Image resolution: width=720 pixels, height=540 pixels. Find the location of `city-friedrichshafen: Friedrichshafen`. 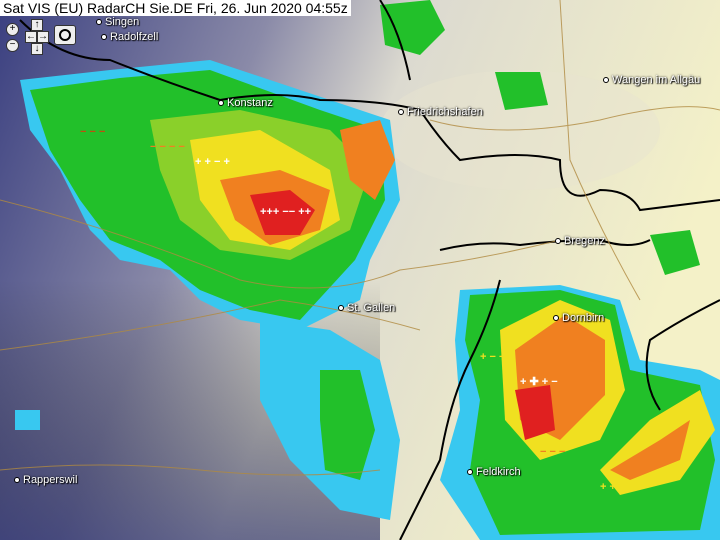

city-friedrichshafen: Friedrichshafen is located at coordinates (440, 112).